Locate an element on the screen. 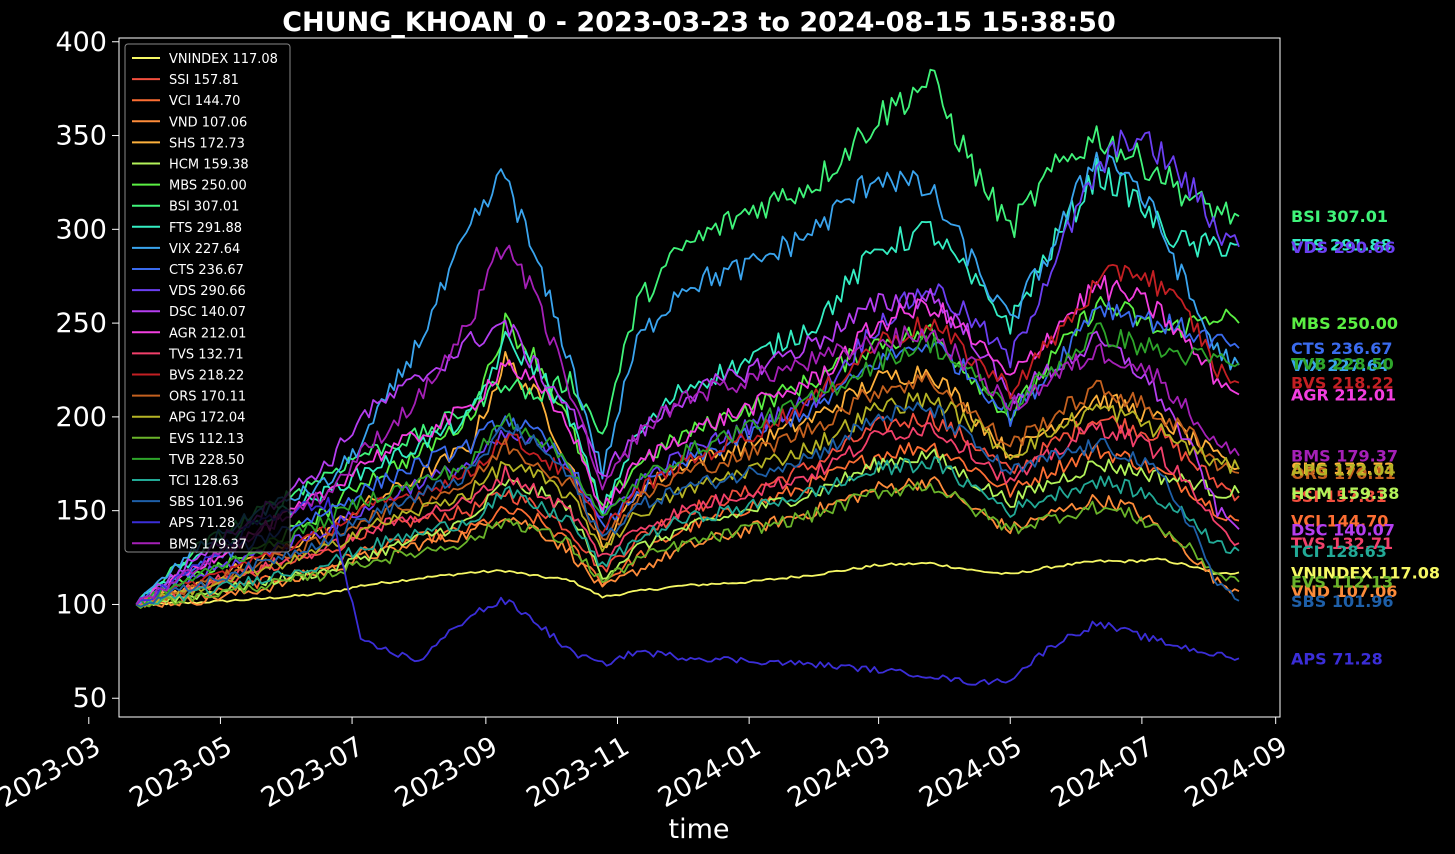  end-label-shs: SHS 172.73 is located at coordinates (1343, 468).